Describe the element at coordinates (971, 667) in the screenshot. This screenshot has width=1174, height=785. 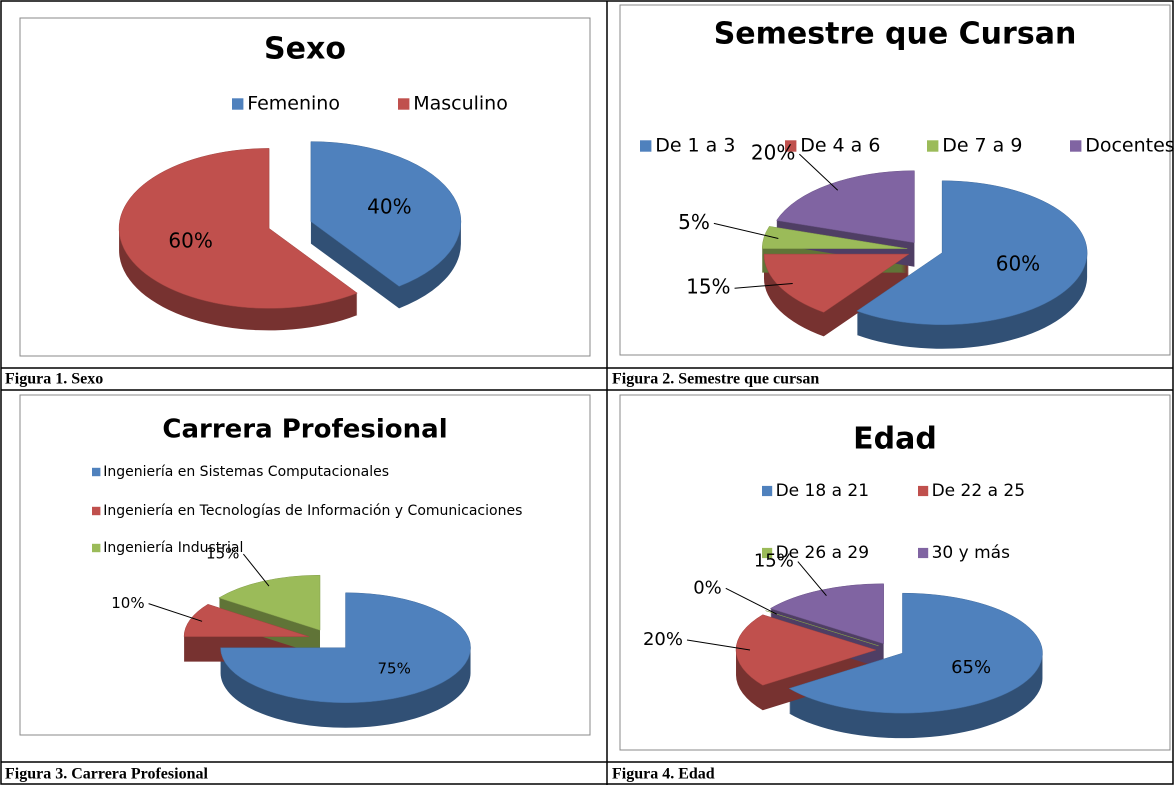
I see `data-label: 65%` at that location.